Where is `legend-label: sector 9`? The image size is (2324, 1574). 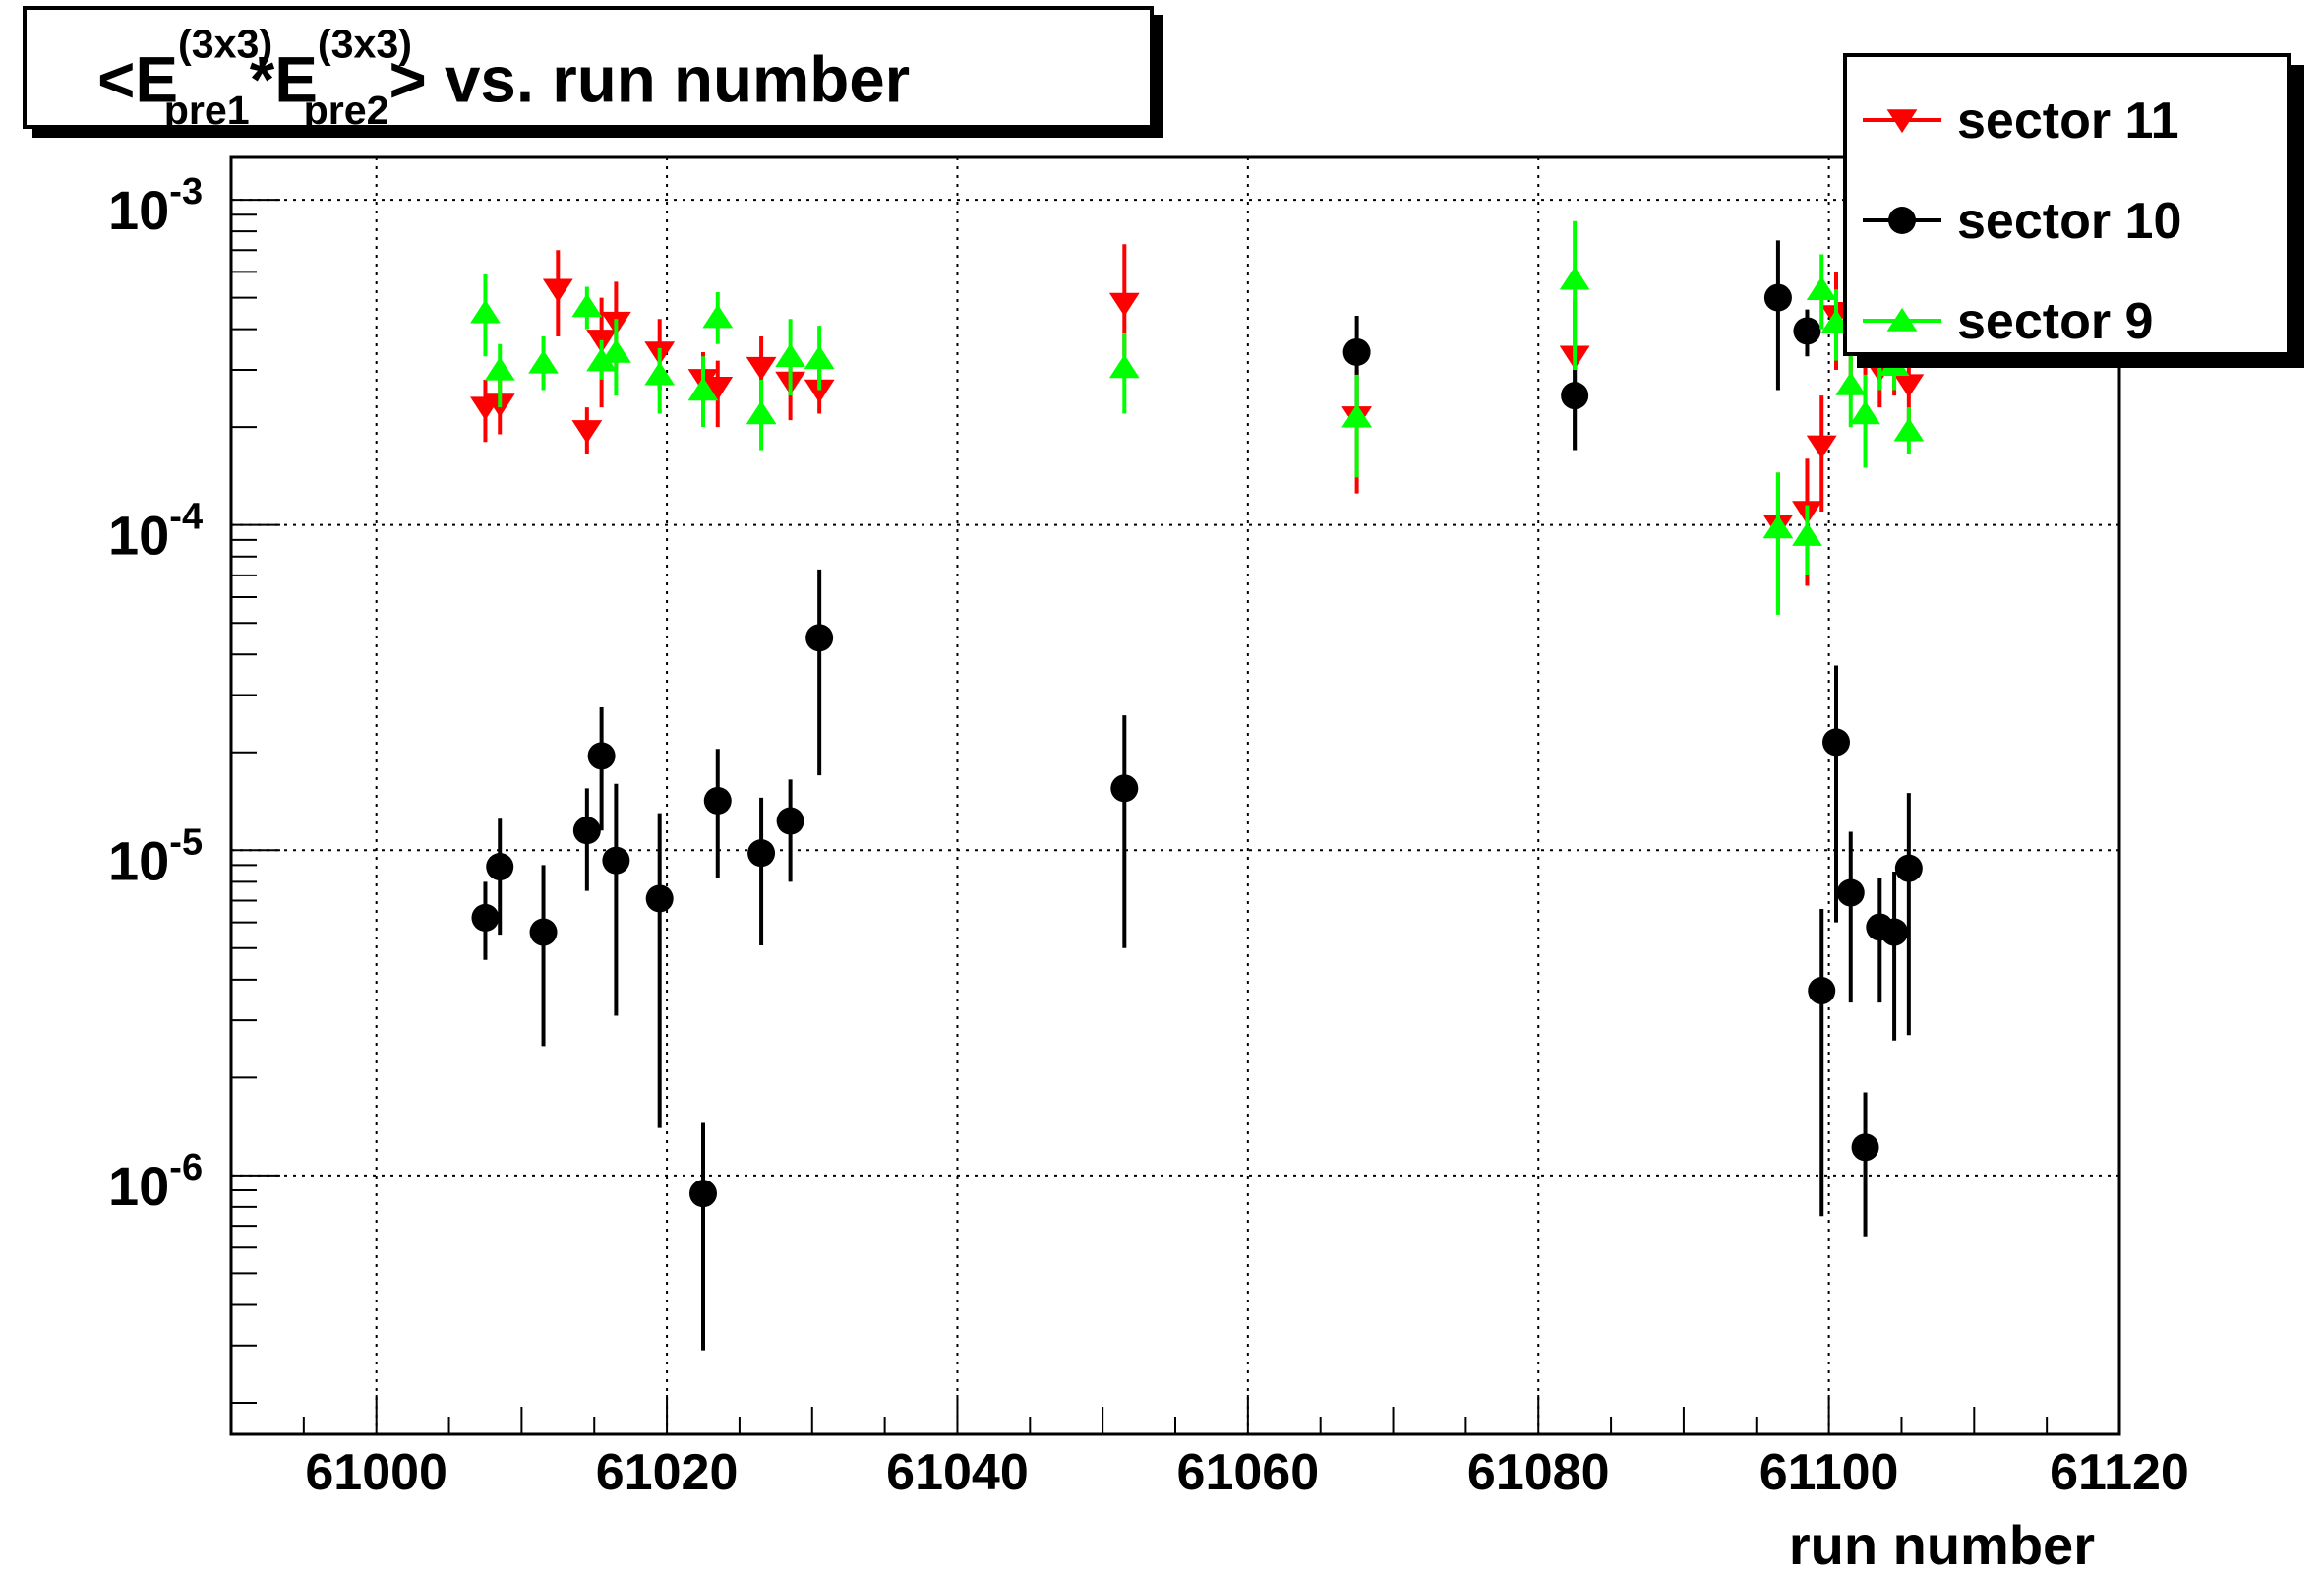 legend-label: sector 9 is located at coordinates (2055, 321).